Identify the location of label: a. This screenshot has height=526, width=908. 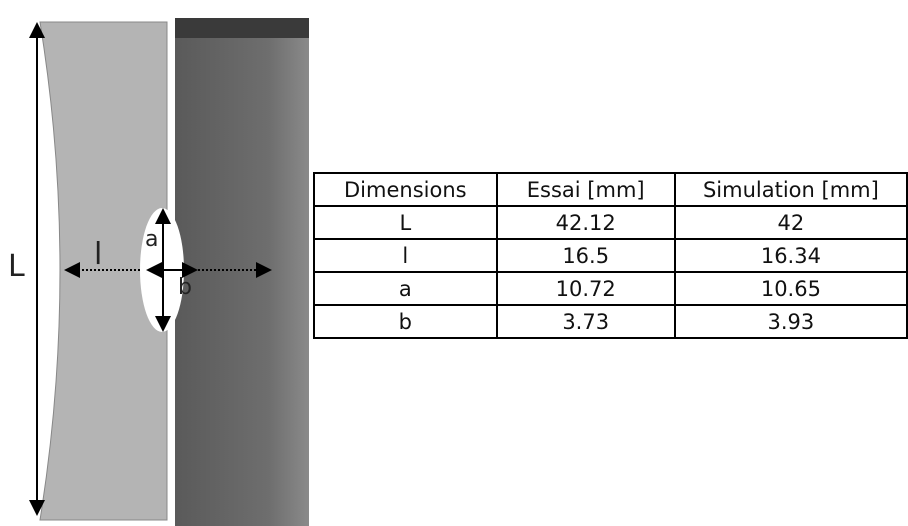
(151, 239).